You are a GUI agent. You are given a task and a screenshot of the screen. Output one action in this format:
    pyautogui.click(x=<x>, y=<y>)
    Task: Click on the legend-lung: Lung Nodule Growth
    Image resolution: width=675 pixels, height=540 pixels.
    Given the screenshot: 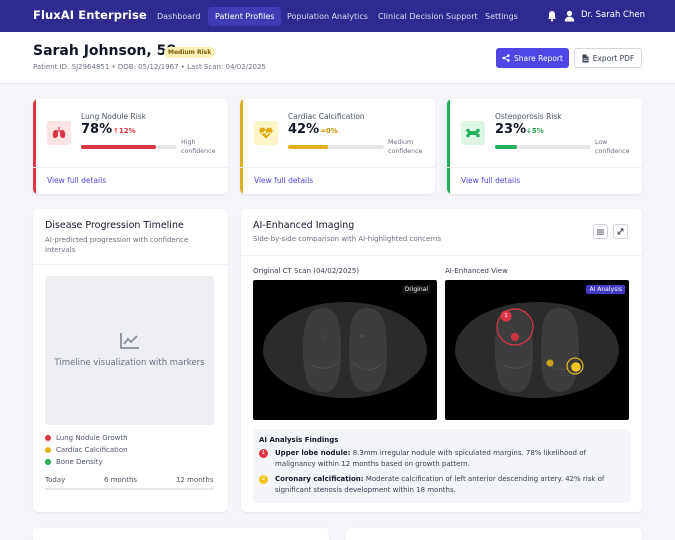 What is the action you would take?
    pyautogui.click(x=86, y=438)
    